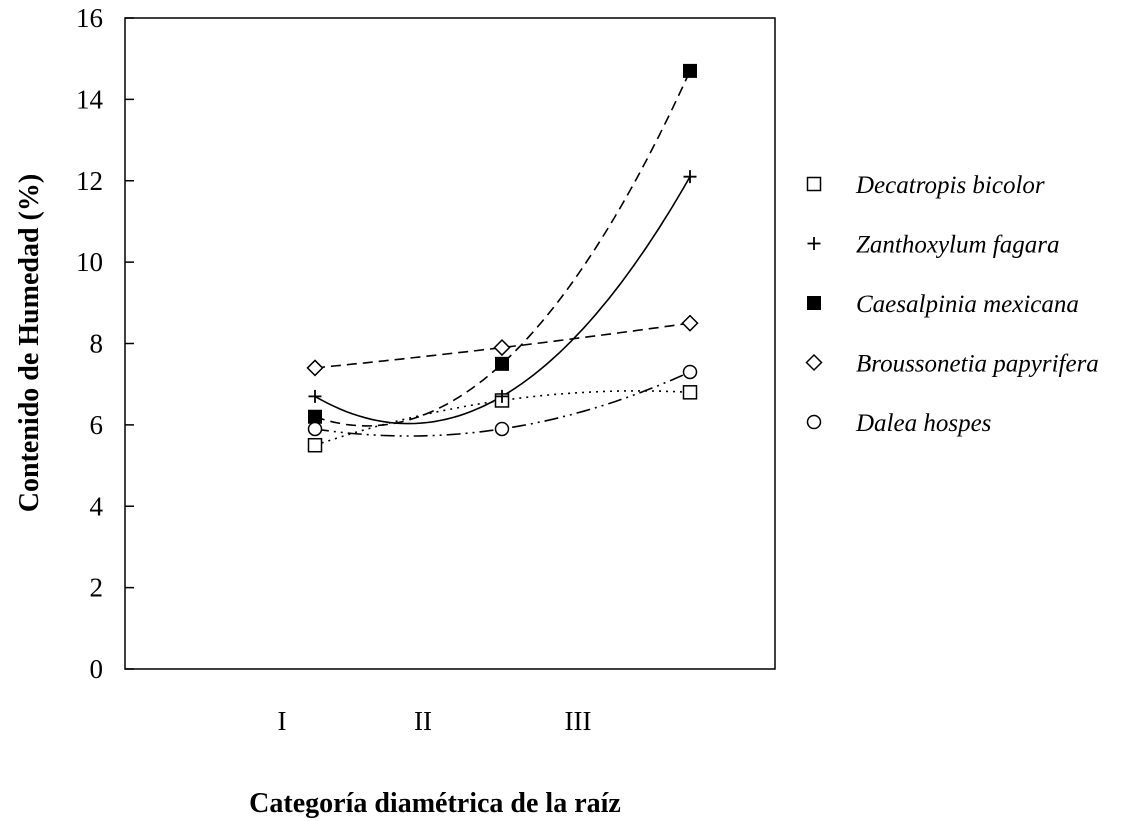  Describe the element at coordinates (923, 423) in the screenshot. I see `legend-label: Dalea hospes` at that location.